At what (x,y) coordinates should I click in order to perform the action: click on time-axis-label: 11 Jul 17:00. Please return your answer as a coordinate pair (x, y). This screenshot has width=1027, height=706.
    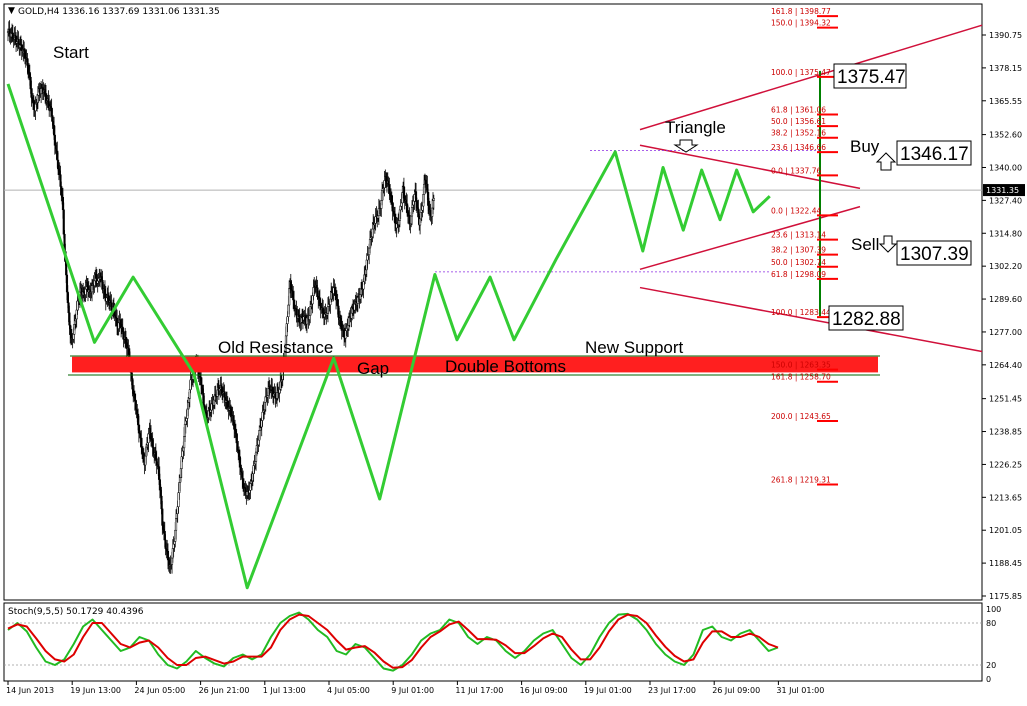
    Looking at the image, I should click on (479, 690).